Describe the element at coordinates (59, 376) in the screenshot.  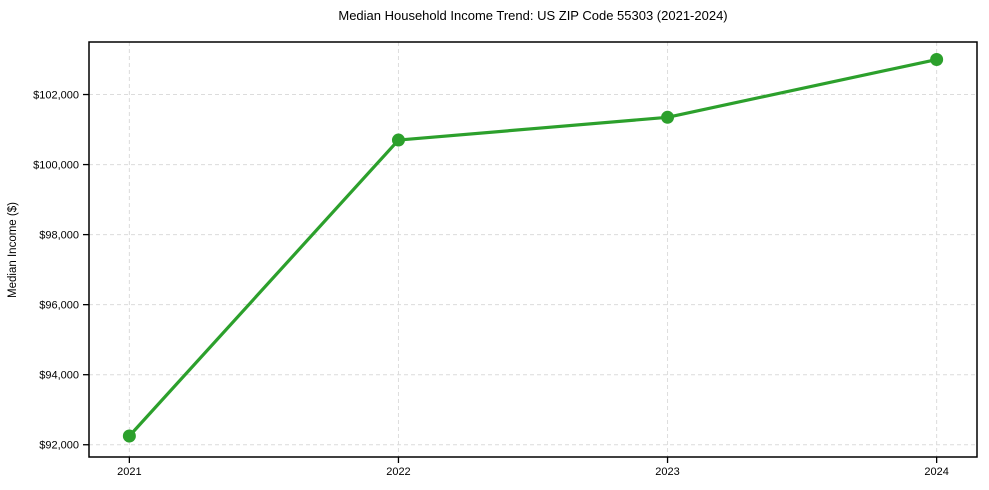
I see `y-tick-label: $94,000` at that location.